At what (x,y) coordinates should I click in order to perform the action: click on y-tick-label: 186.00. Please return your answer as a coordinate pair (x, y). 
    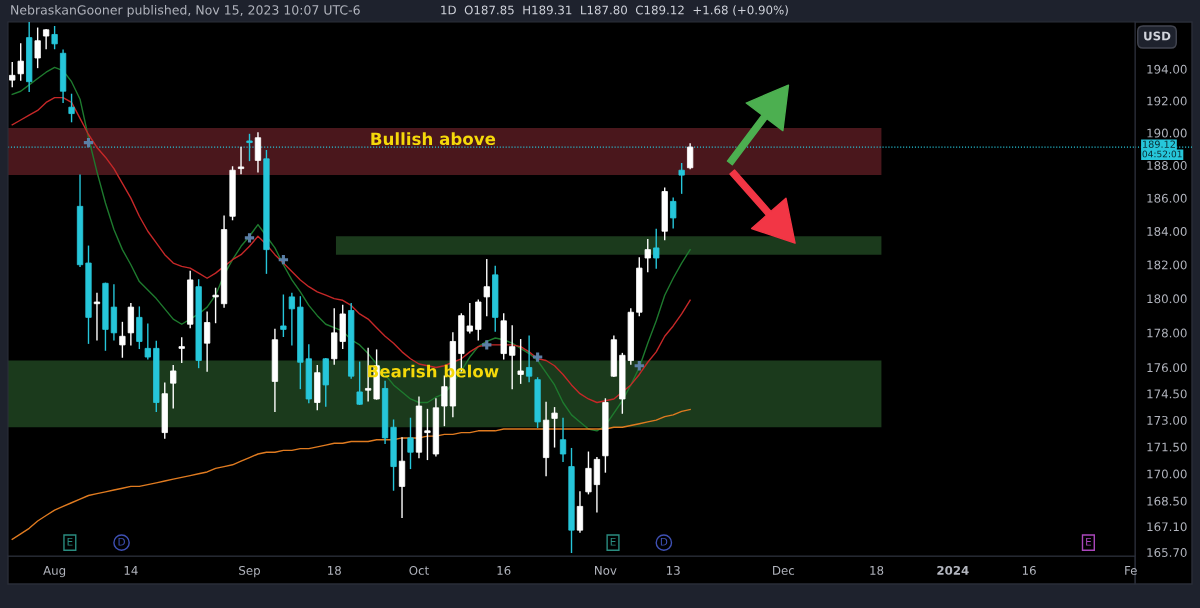
    Looking at the image, I should click on (1167, 198).